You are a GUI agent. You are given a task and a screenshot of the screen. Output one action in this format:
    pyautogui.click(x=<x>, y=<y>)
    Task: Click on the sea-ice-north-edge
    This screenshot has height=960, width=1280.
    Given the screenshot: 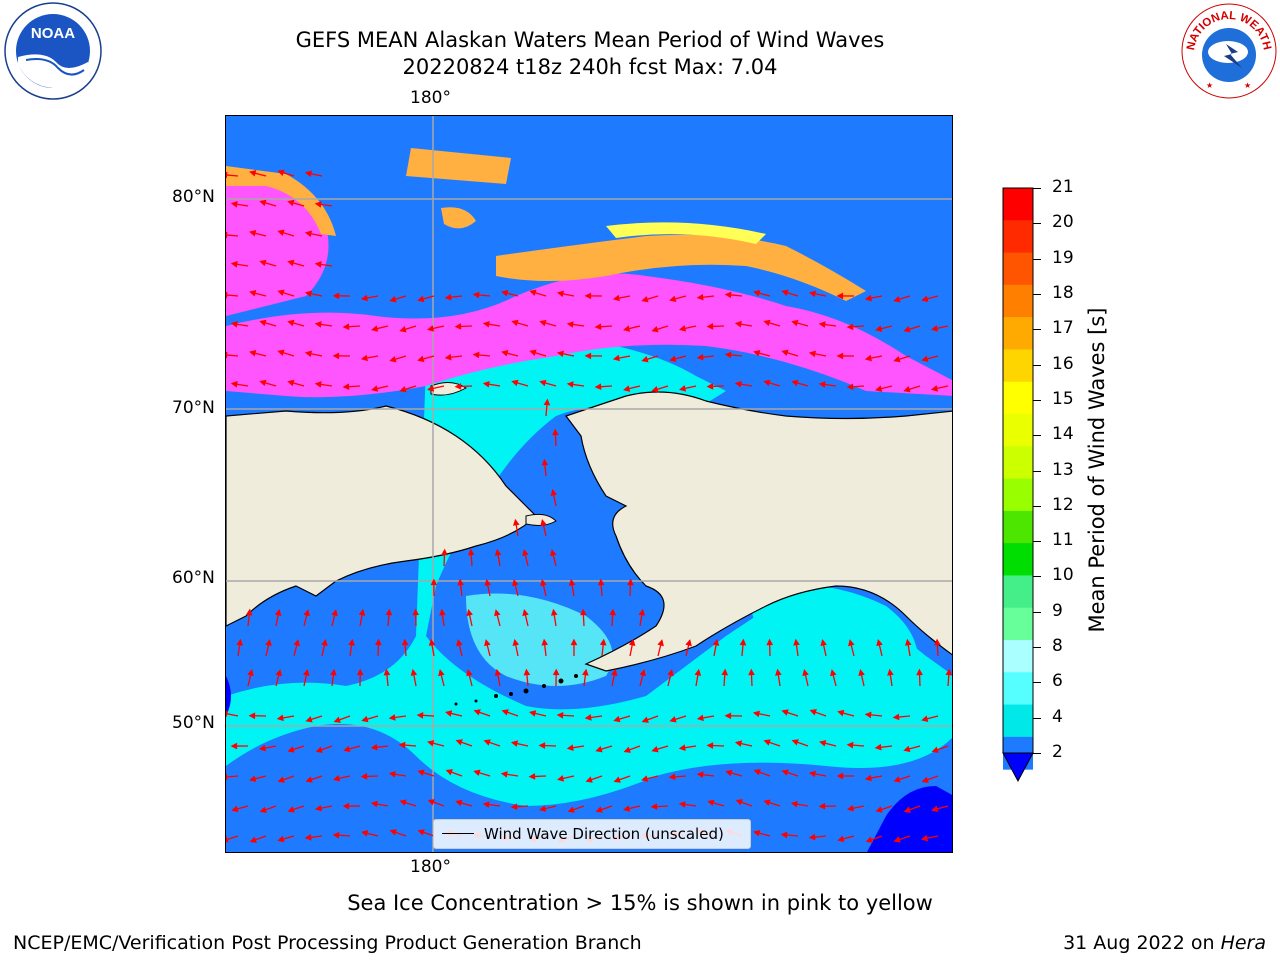 What is the action you would take?
    pyautogui.click(x=681, y=267)
    